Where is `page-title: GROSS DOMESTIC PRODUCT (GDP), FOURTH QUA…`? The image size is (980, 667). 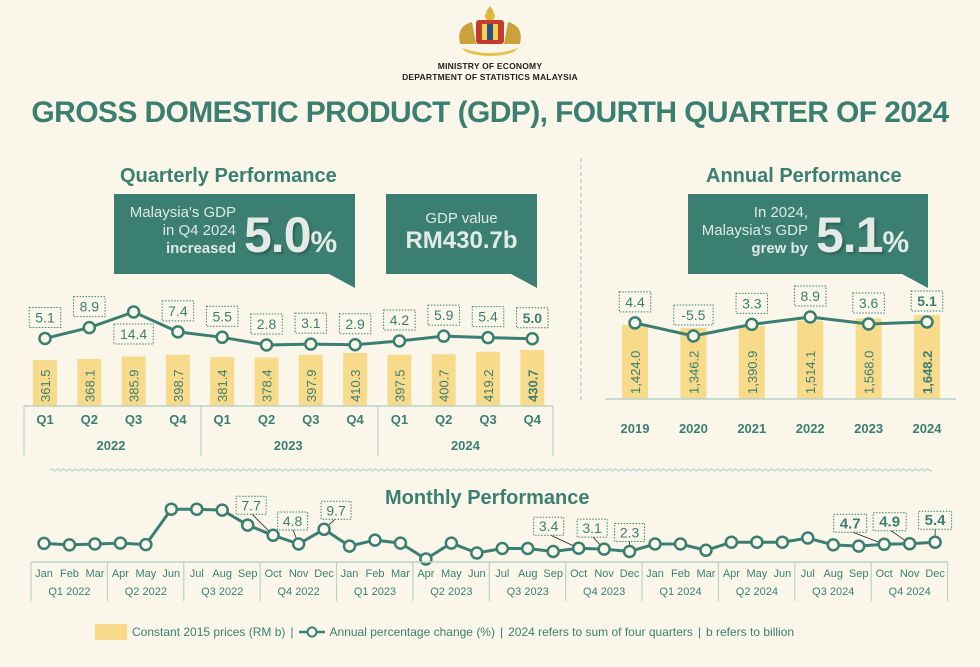 page-title: GROSS DOMESTIC PRODUCT (GDP), FOURTH QUA… is located at coordinates (490, 112).